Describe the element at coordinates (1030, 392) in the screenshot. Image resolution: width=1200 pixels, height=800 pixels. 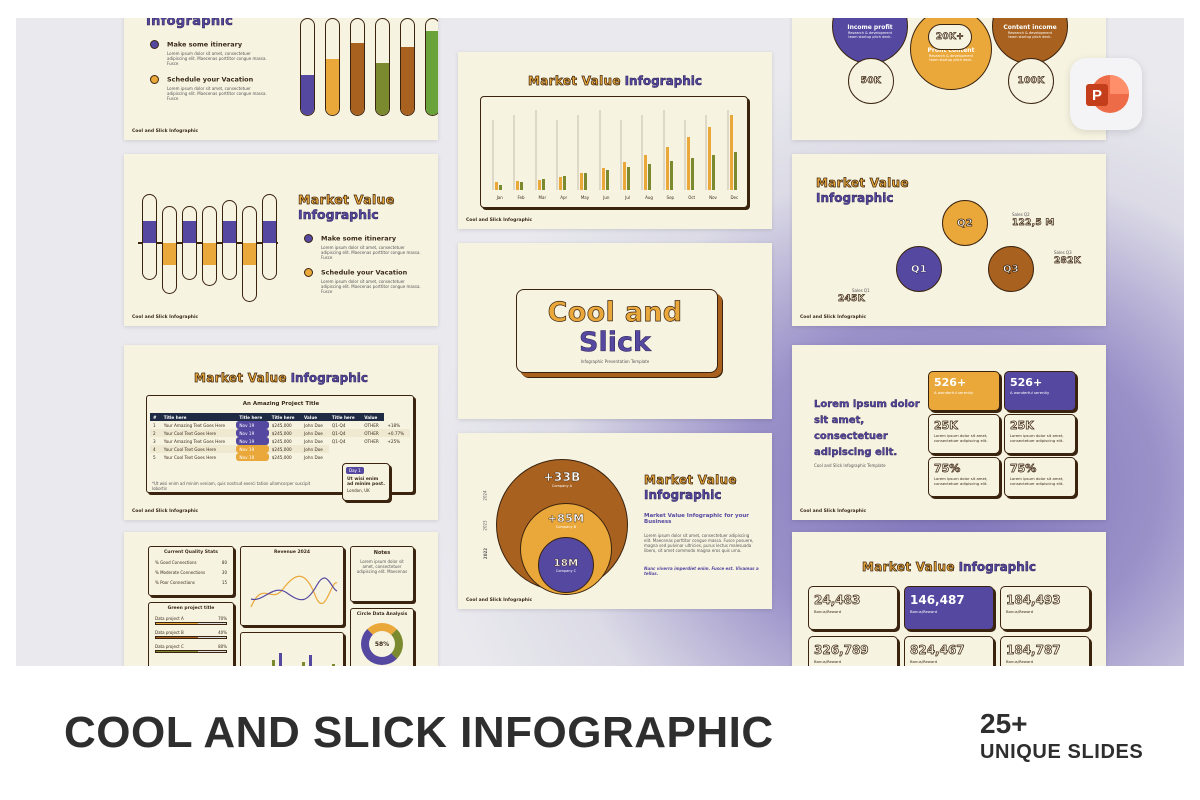
I see `card-text: A wonderful serenity` at that location.